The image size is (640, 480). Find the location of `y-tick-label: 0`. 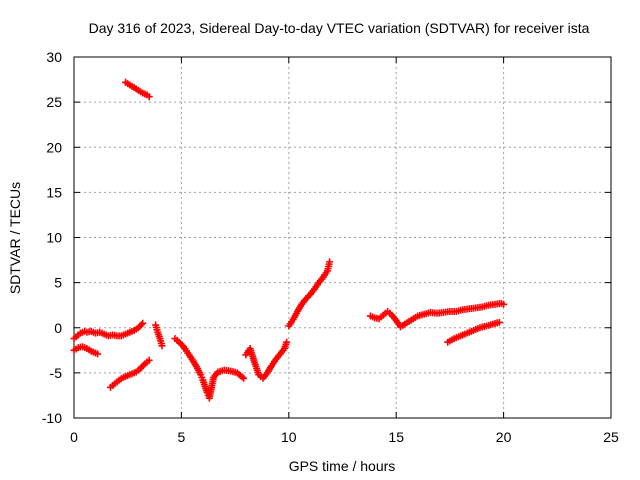

y-tick-label: 0 is located at coordinates (58, 328).